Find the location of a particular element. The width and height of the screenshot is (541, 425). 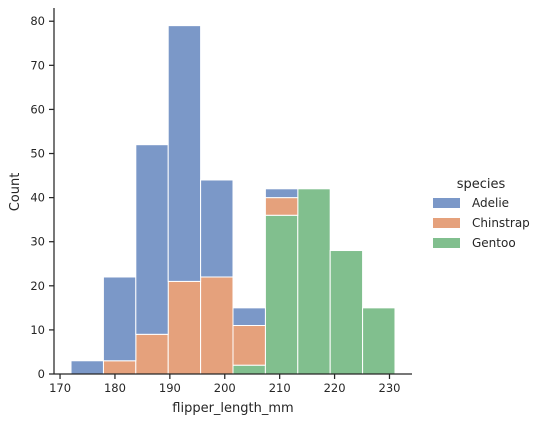

y-tick-label-30: 30 is located at coordinates (37, 242).